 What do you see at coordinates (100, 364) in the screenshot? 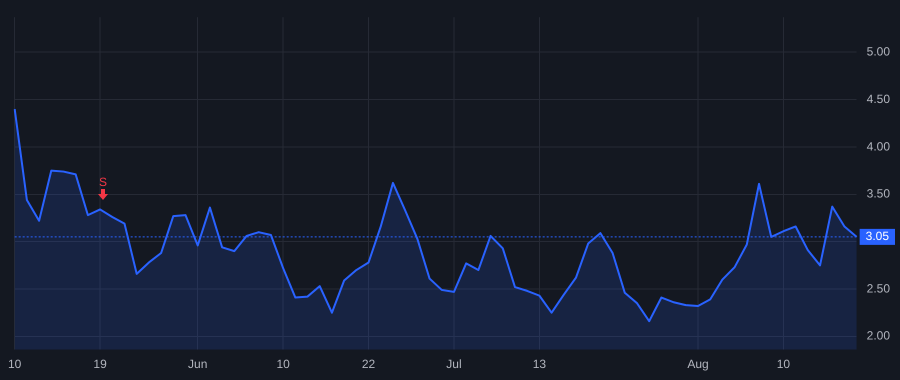
I see `x-tick-label: 19` at bounding box center [100, 364].